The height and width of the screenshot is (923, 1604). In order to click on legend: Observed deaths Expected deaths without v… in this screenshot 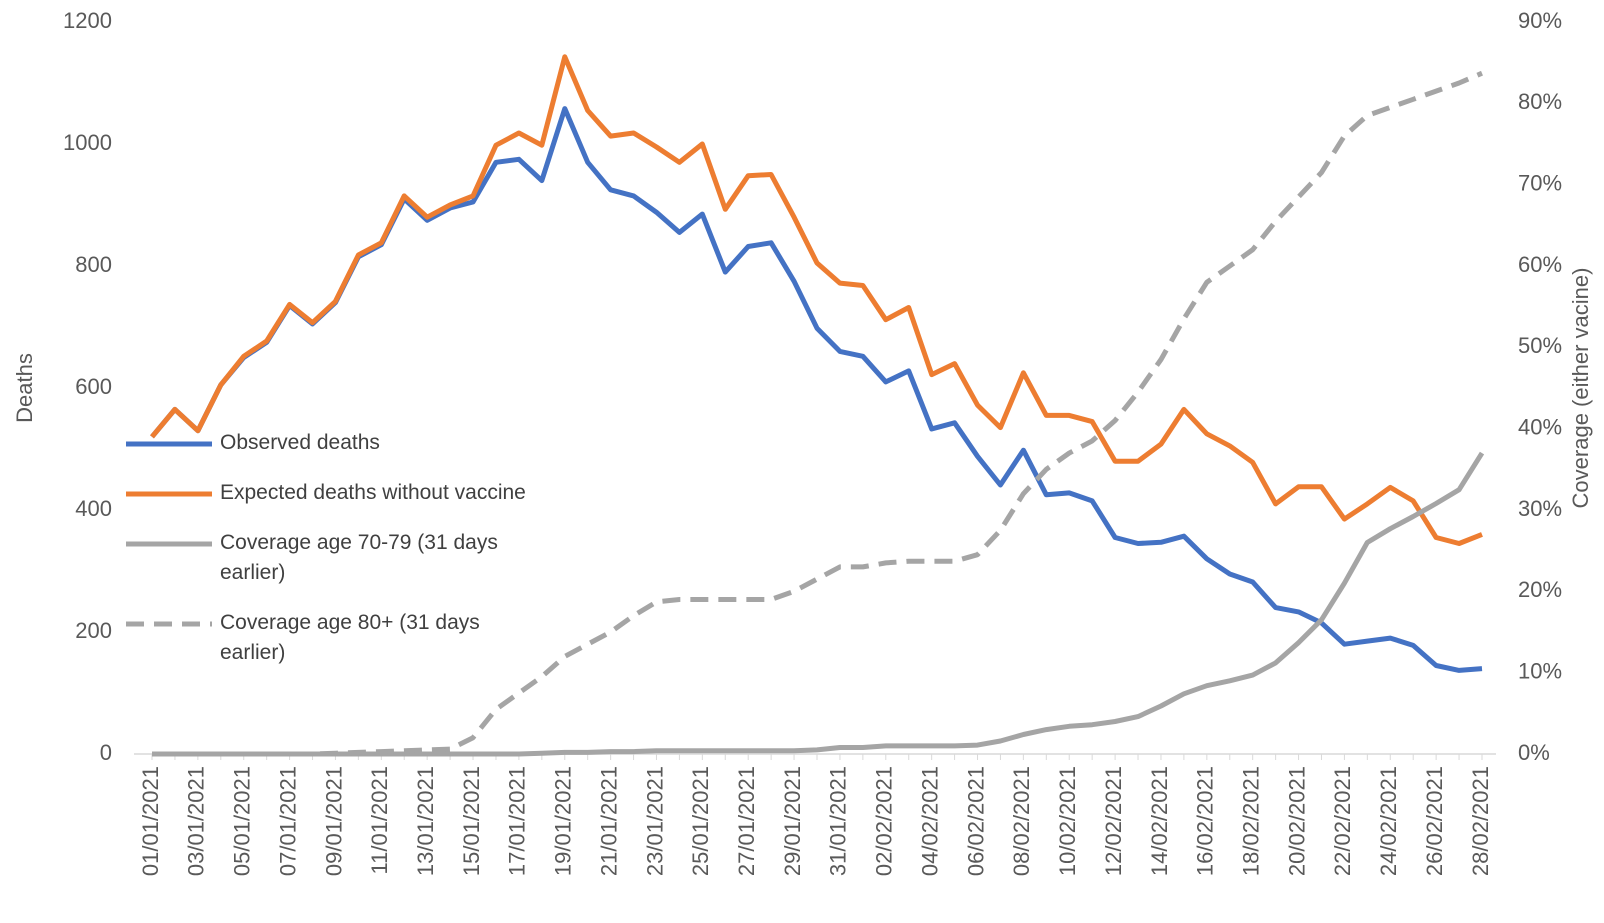, I will do `click(354, 558)`.